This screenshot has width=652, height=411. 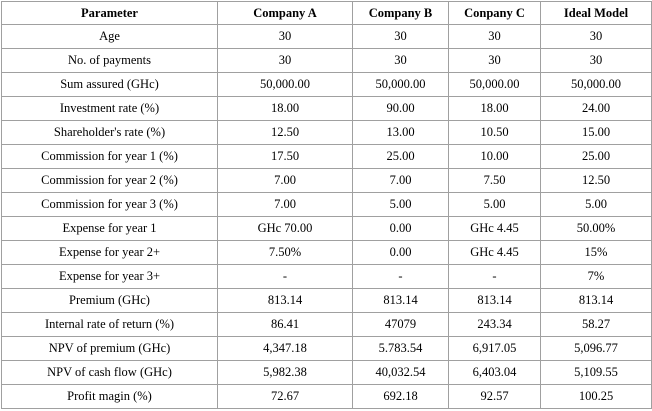 What do you see at coordinates (285, 324) in the screenshot?
I see `cell: 86.41` at bounding box center [285, 324].